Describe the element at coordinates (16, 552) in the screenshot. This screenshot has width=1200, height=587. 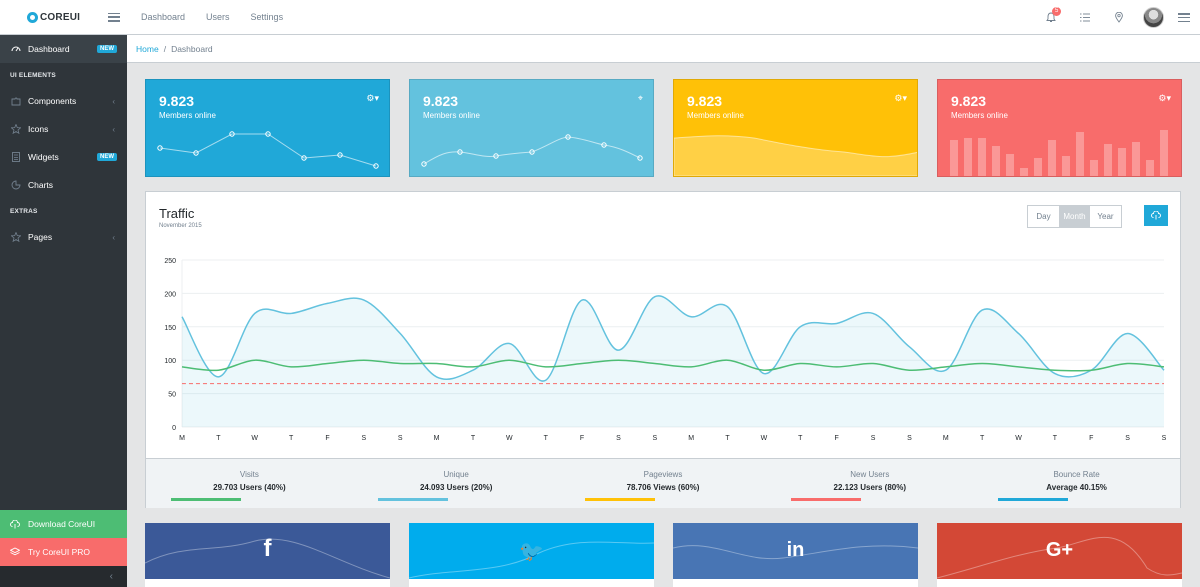
I see `layers-icon` at that location.